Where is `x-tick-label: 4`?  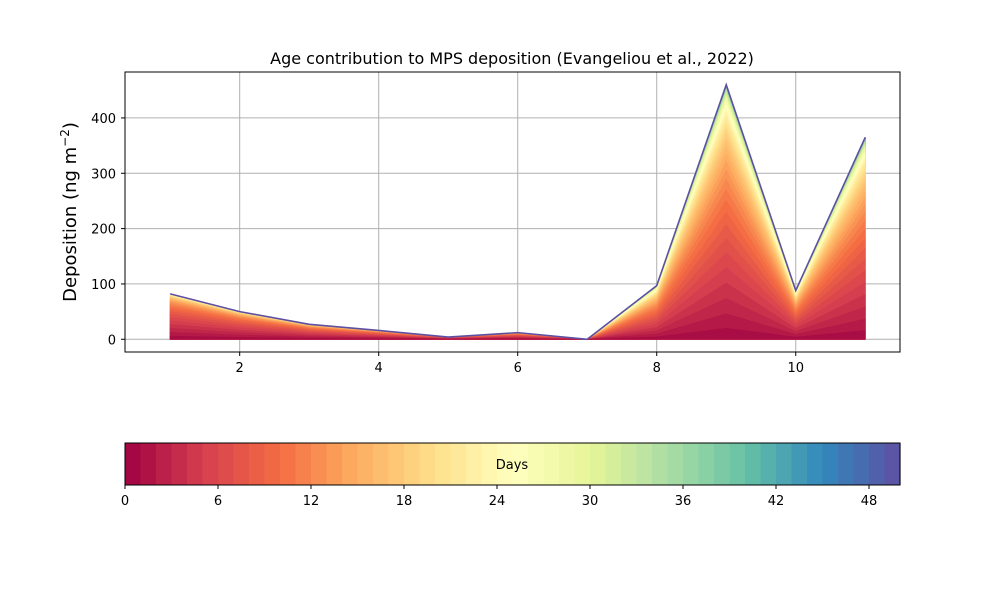
x-tick-label: 4 is located at coordinates (379, 368).